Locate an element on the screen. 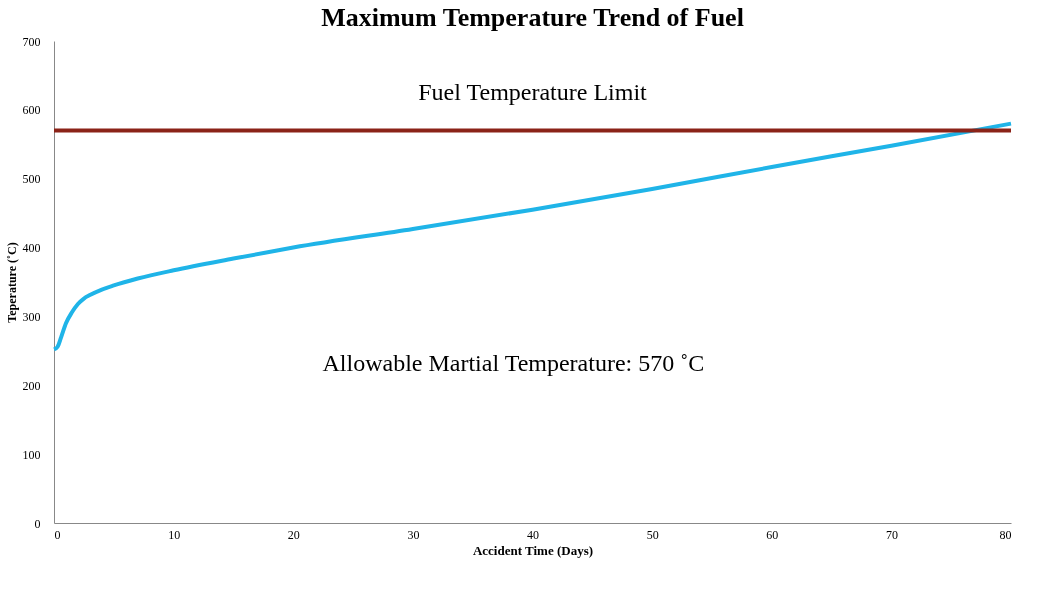  y-tick-label: 400 is located at coordinates (31, 248).